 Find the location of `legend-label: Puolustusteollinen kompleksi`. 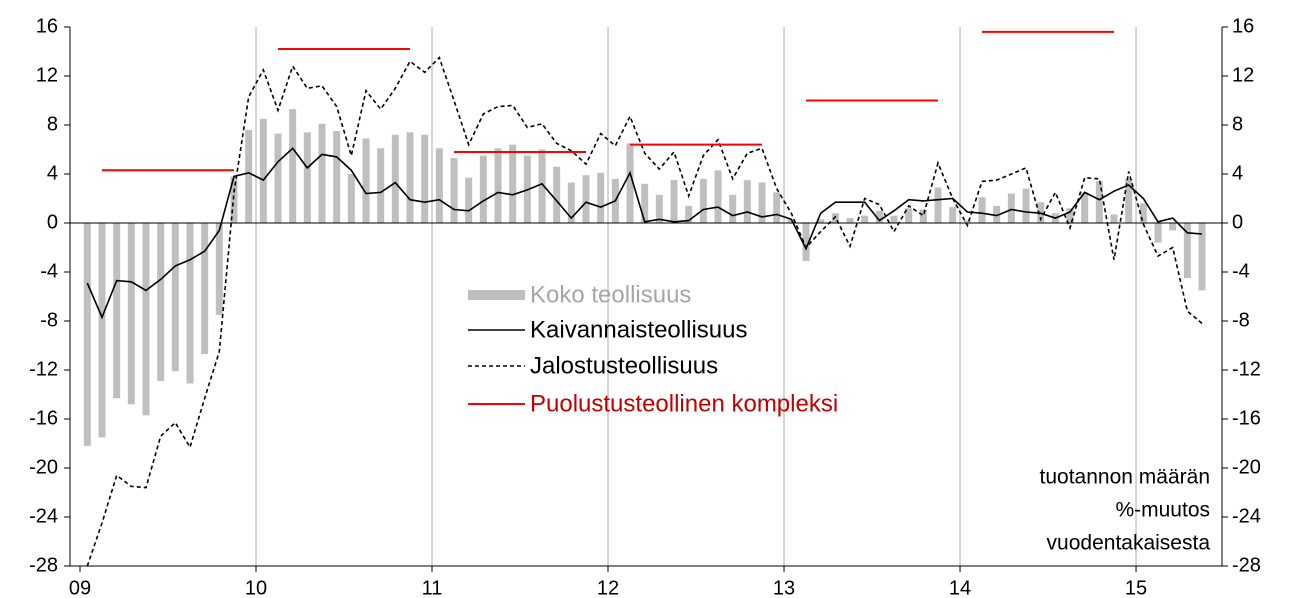

legend-label: Puolustusteollinen kompleksi is located at coordinates (684, 403).